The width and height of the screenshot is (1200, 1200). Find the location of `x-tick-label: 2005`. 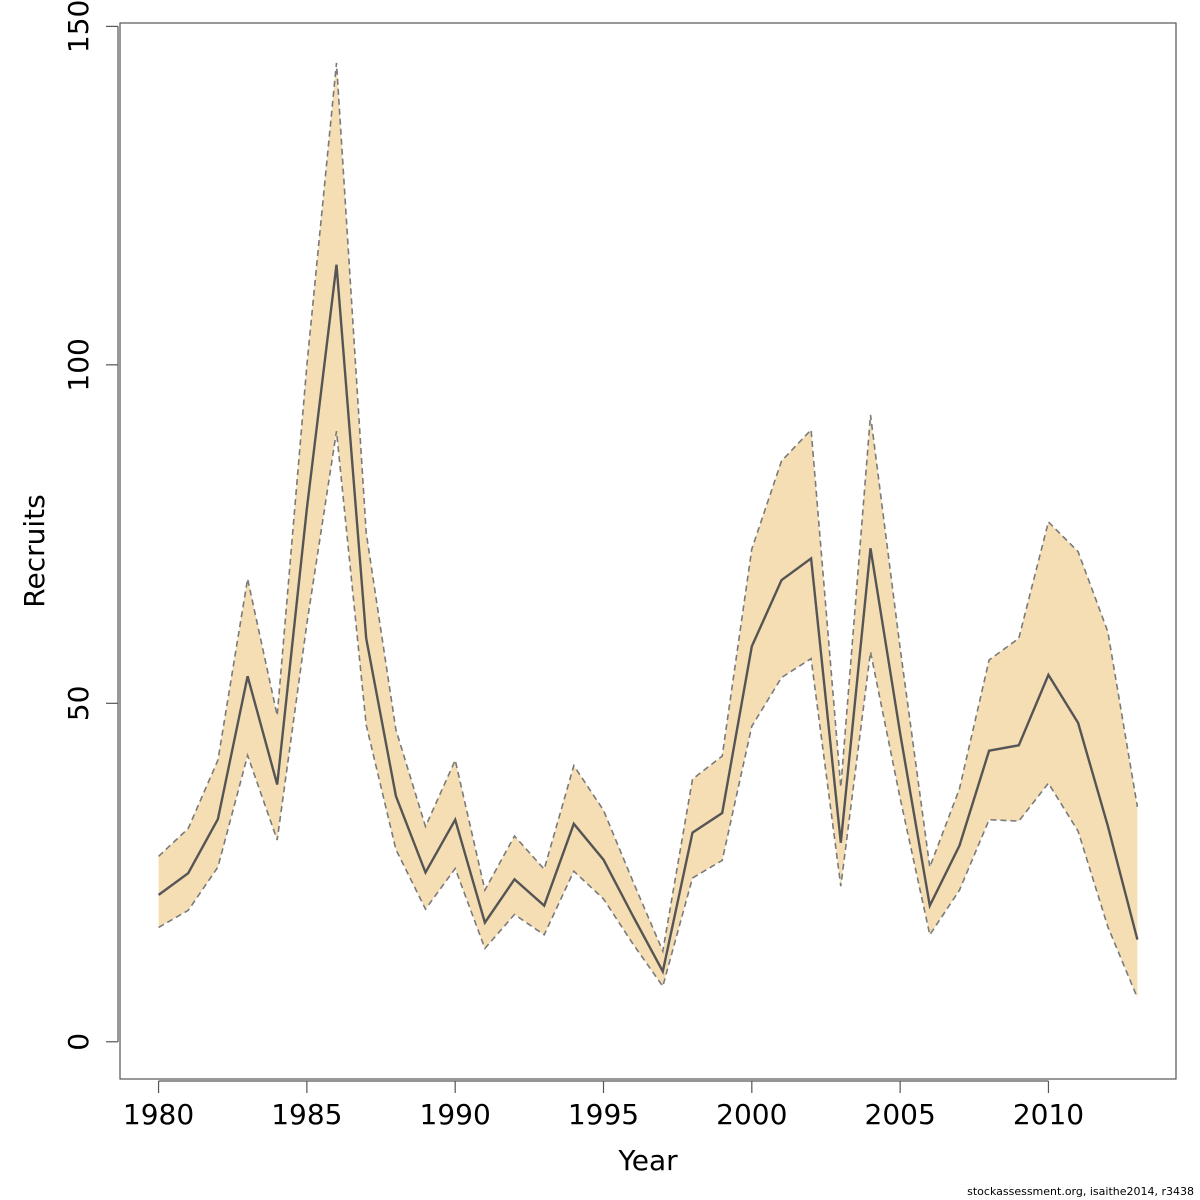

x-tick-label: 2005 is located at coordinates (900, 1114).